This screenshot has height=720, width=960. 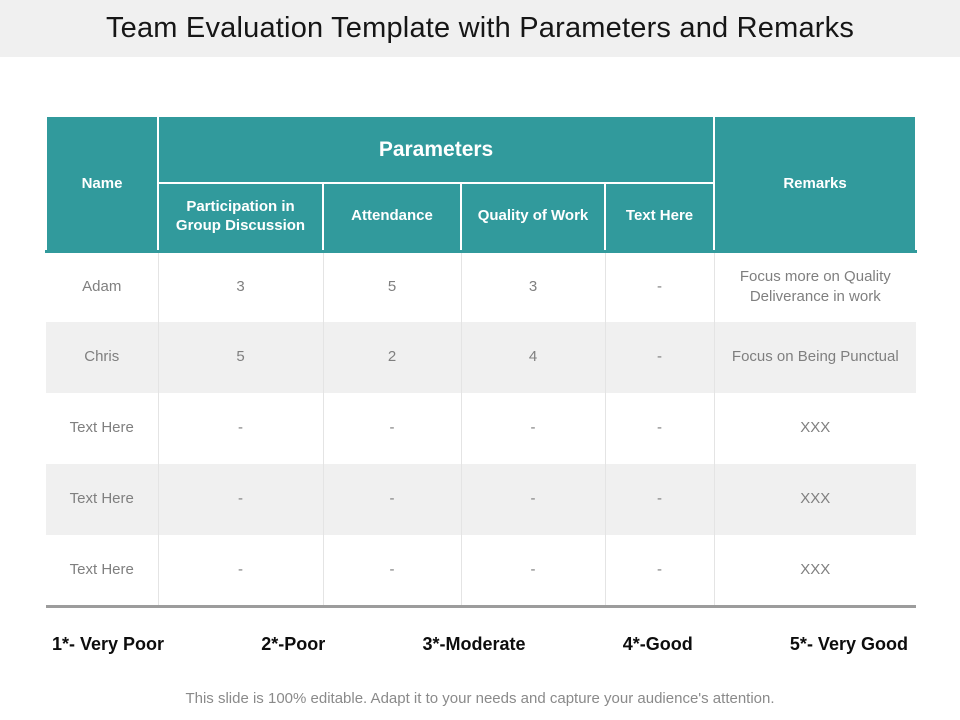 What do you see at coordinates (108, 644) in the screenshot?
I see `legend-item-very-poor: 1*- Very Poor` at bounding box center [108, 644].